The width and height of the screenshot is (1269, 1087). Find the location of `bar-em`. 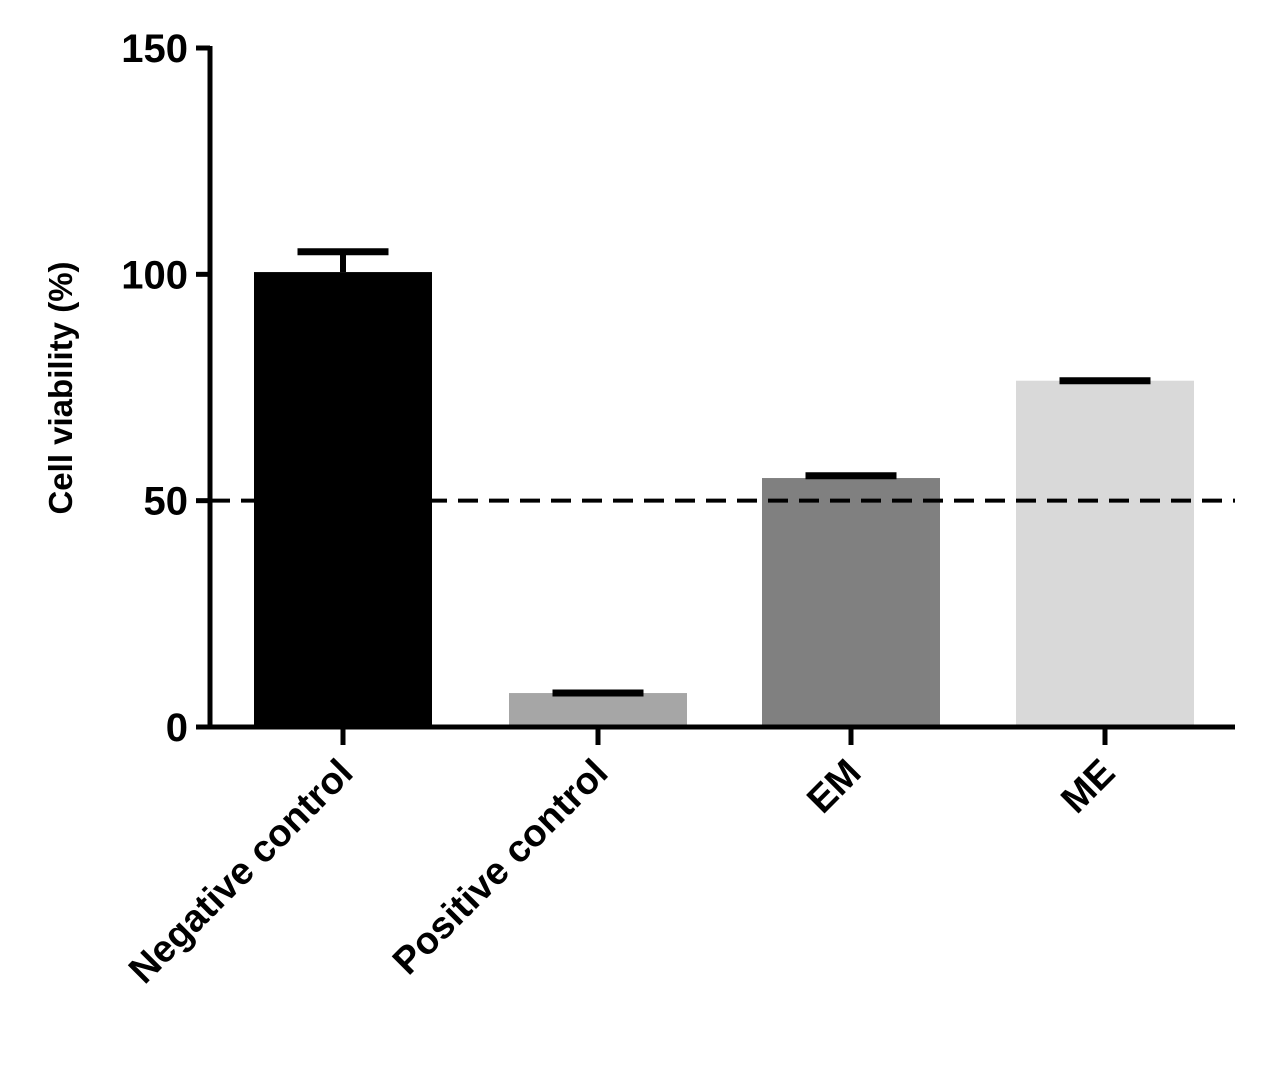

bar-em is located at coordinates (851, 602).